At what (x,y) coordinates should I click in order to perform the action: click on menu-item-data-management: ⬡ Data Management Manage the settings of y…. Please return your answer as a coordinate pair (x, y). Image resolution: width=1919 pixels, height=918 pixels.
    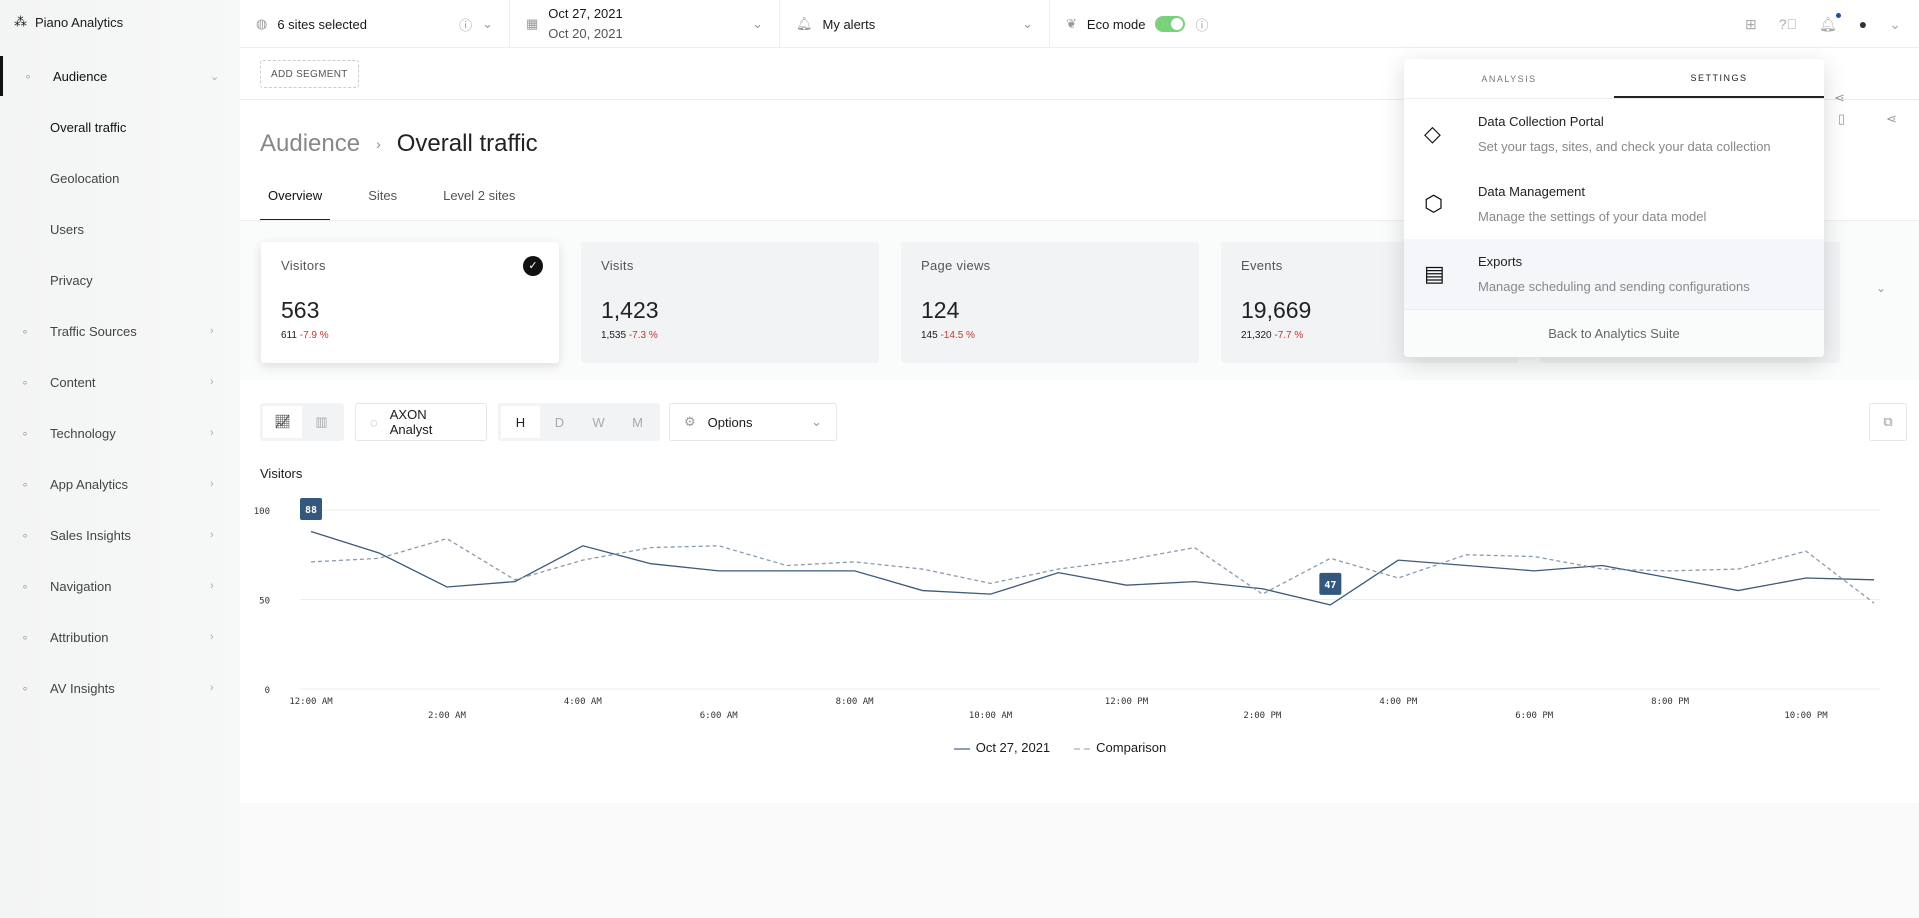
    Looking at the image, I should click on (1565, 204).